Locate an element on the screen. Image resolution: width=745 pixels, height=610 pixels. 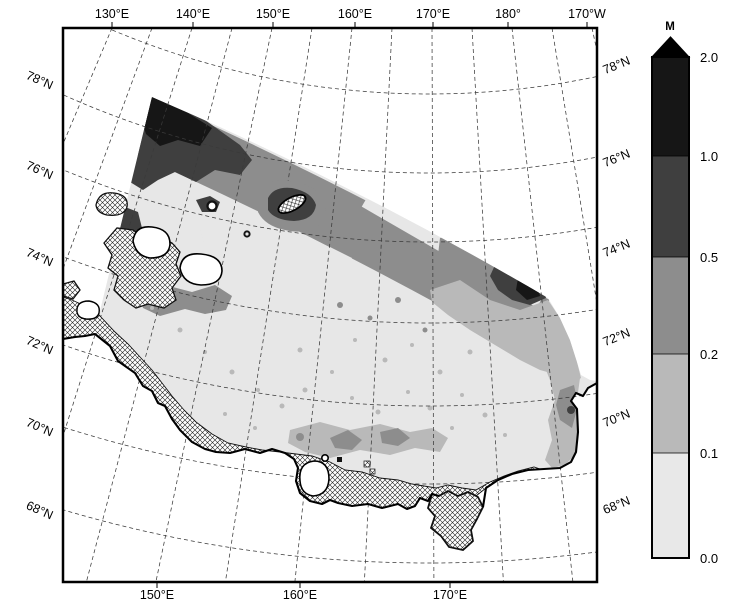
right-axis-label: 70°N is located at coordinates (616, 418).